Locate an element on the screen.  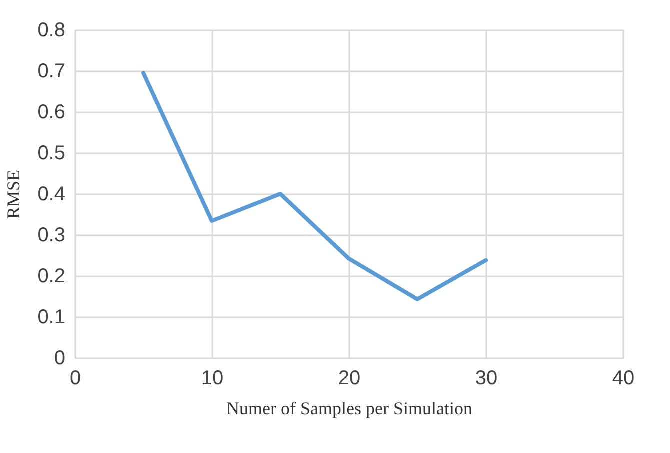
y-tick-label: 0.4 is located at coordinates (52, 195).